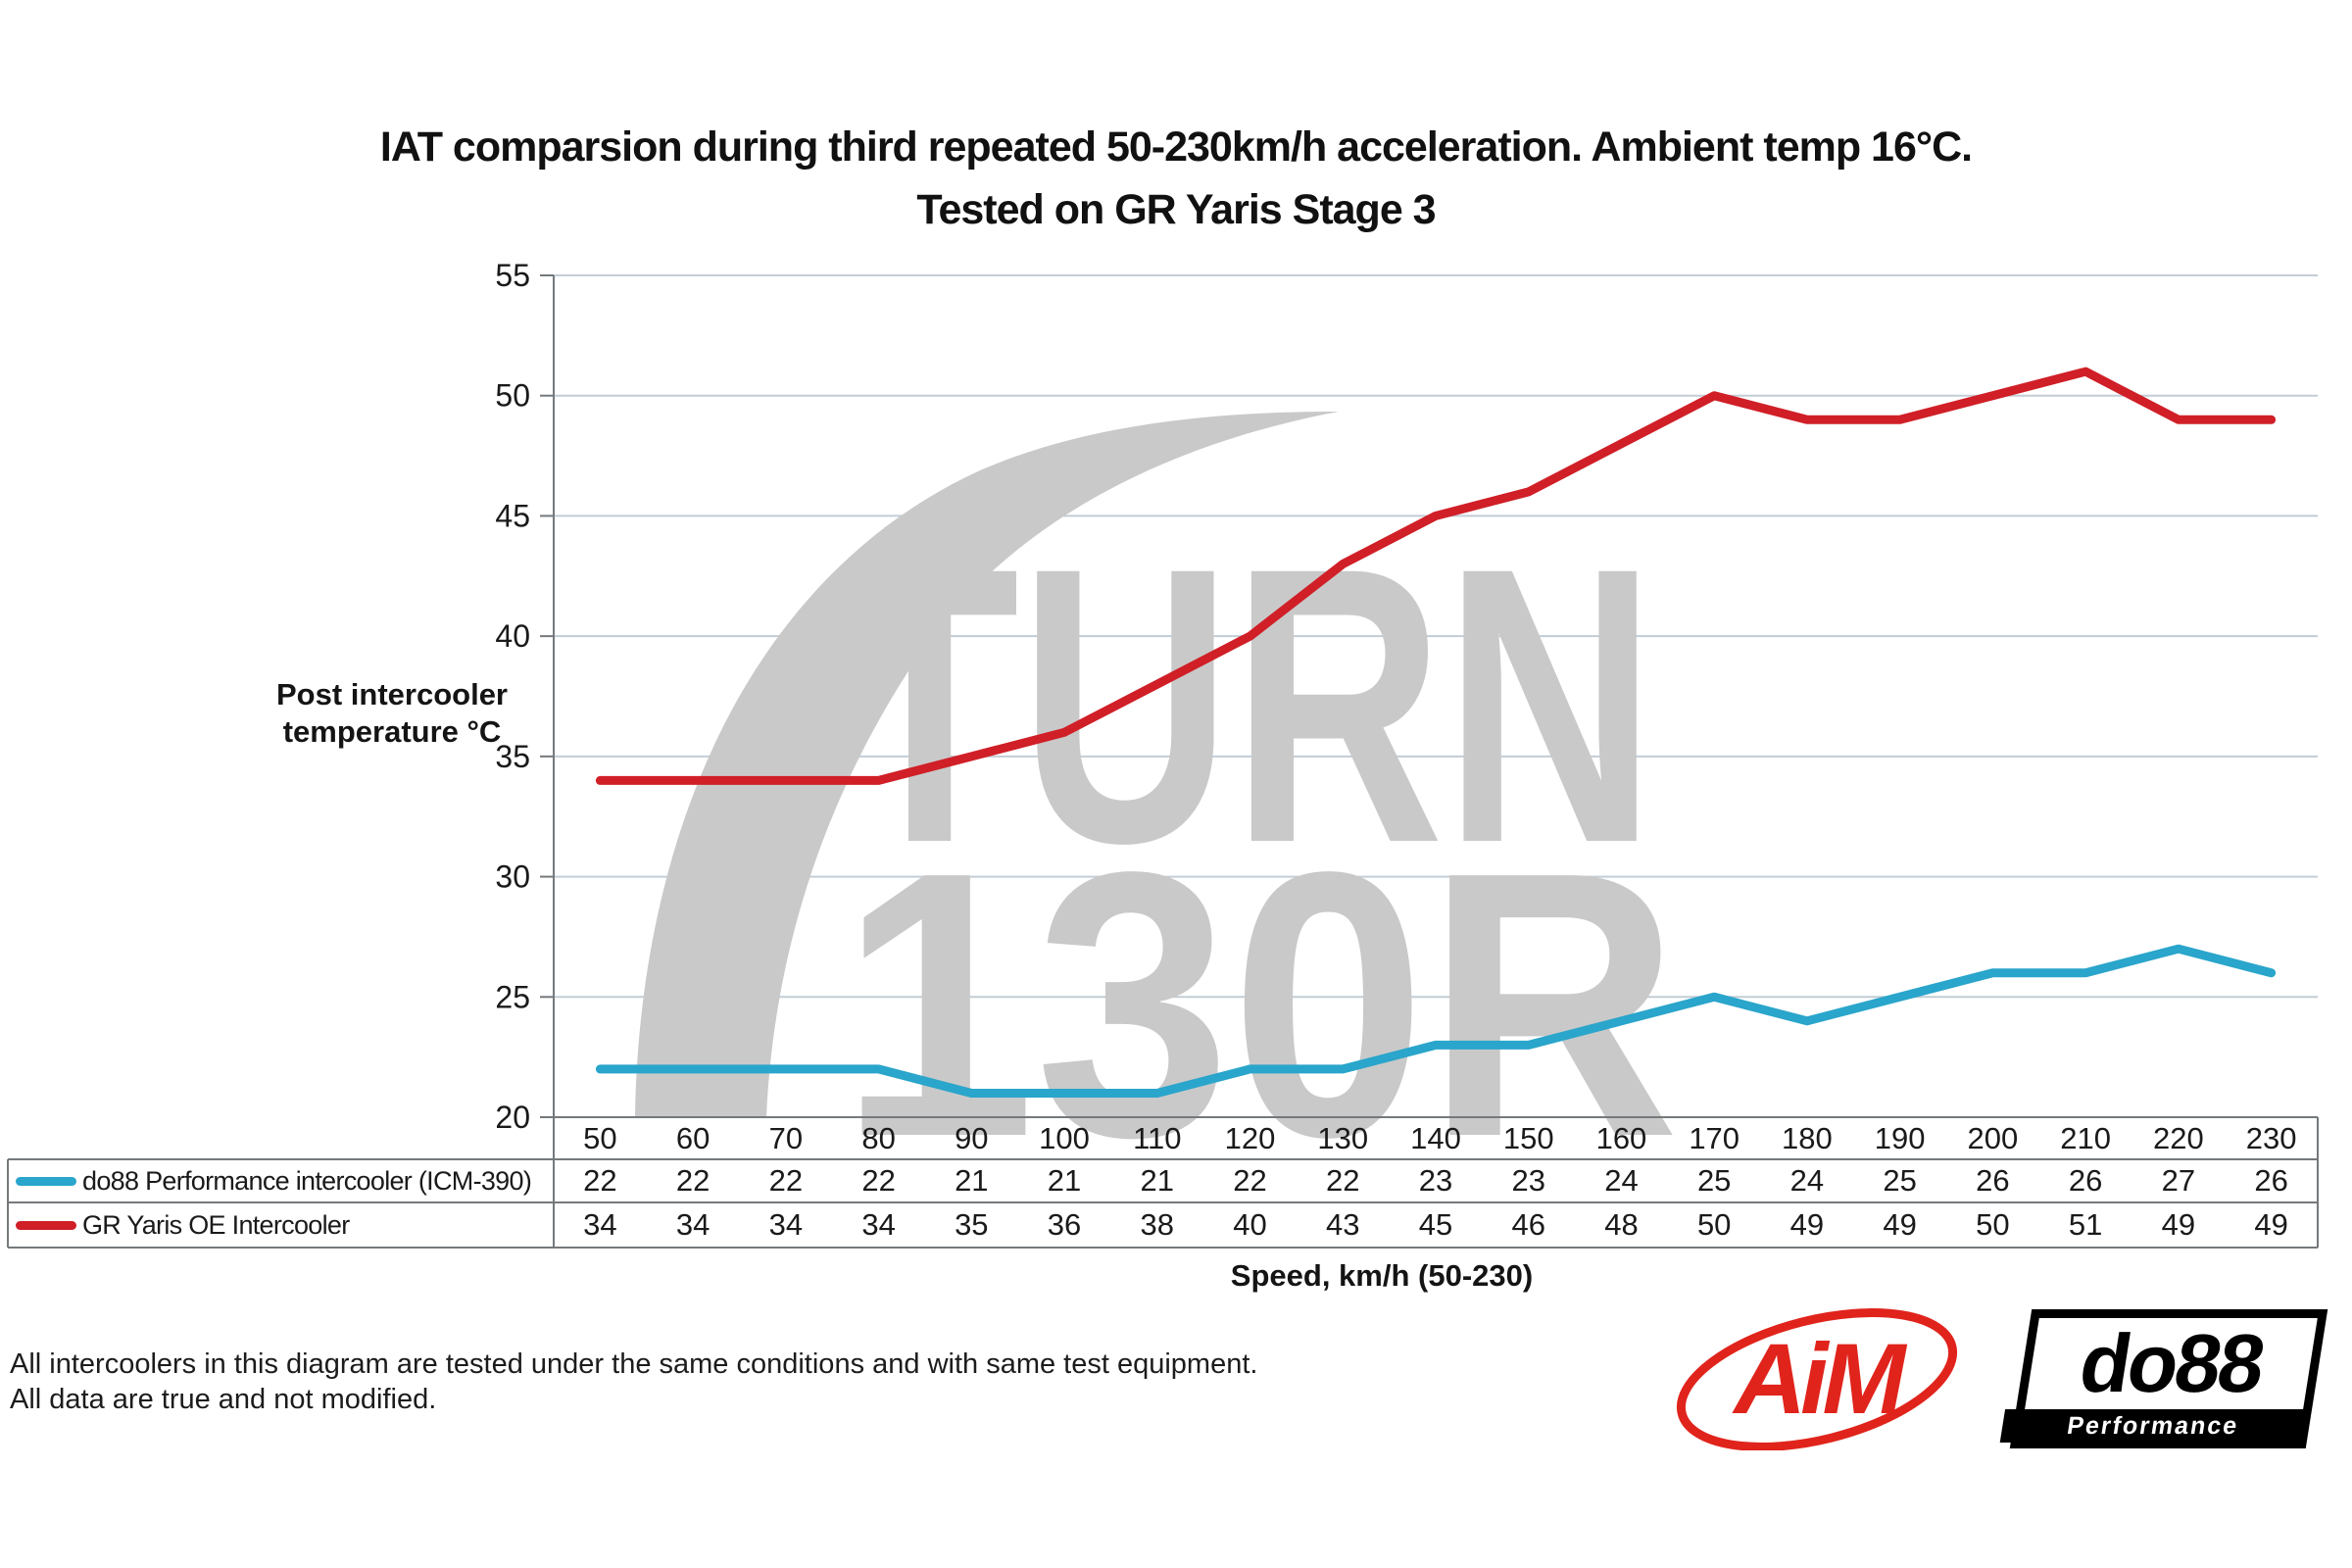  I want to click on oe-value-cell: 38, so click(1157, 1224).